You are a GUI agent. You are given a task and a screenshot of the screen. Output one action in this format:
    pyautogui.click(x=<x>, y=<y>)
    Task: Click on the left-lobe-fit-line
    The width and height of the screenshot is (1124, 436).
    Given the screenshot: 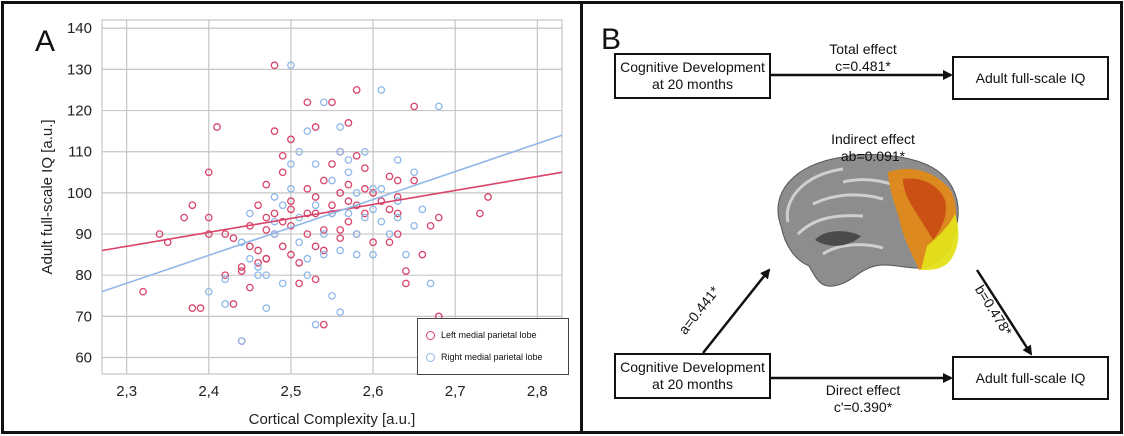 What is the action you would take?
    pyautogui.click(x=332, y=211)
    